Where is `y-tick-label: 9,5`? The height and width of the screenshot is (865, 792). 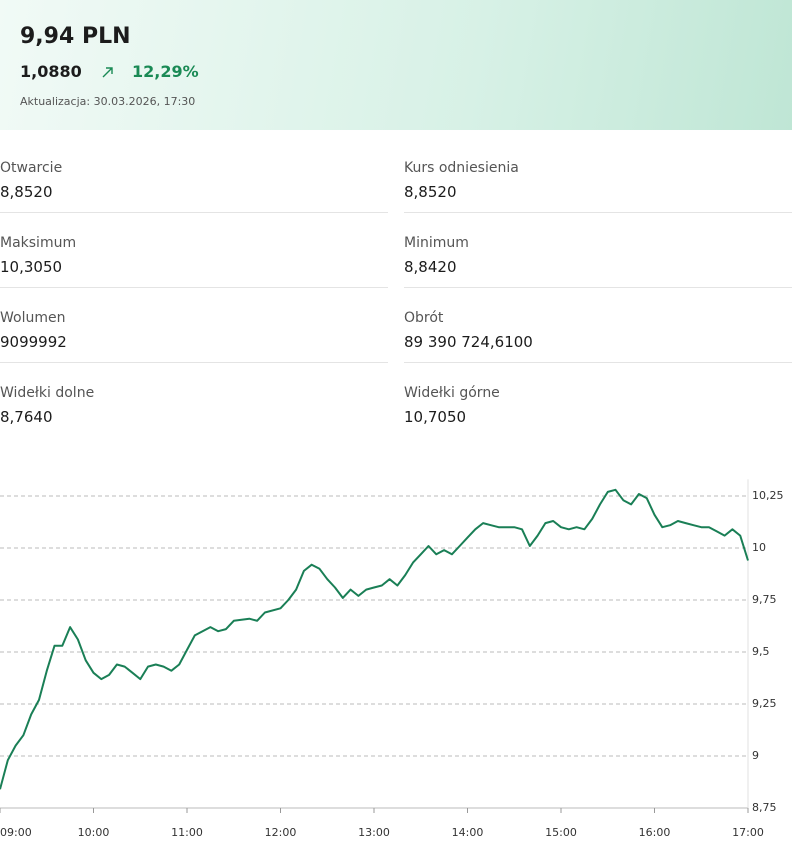 y-tick-label: 9,5 is located at coordinates (761, 651).